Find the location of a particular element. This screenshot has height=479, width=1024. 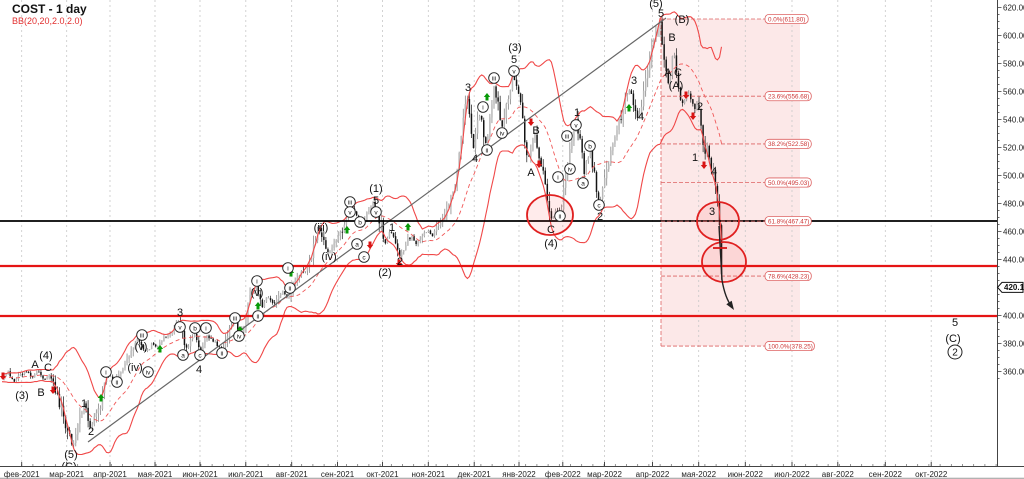

price-axis-label: 480.00 is located at coordinates (1013, 203).